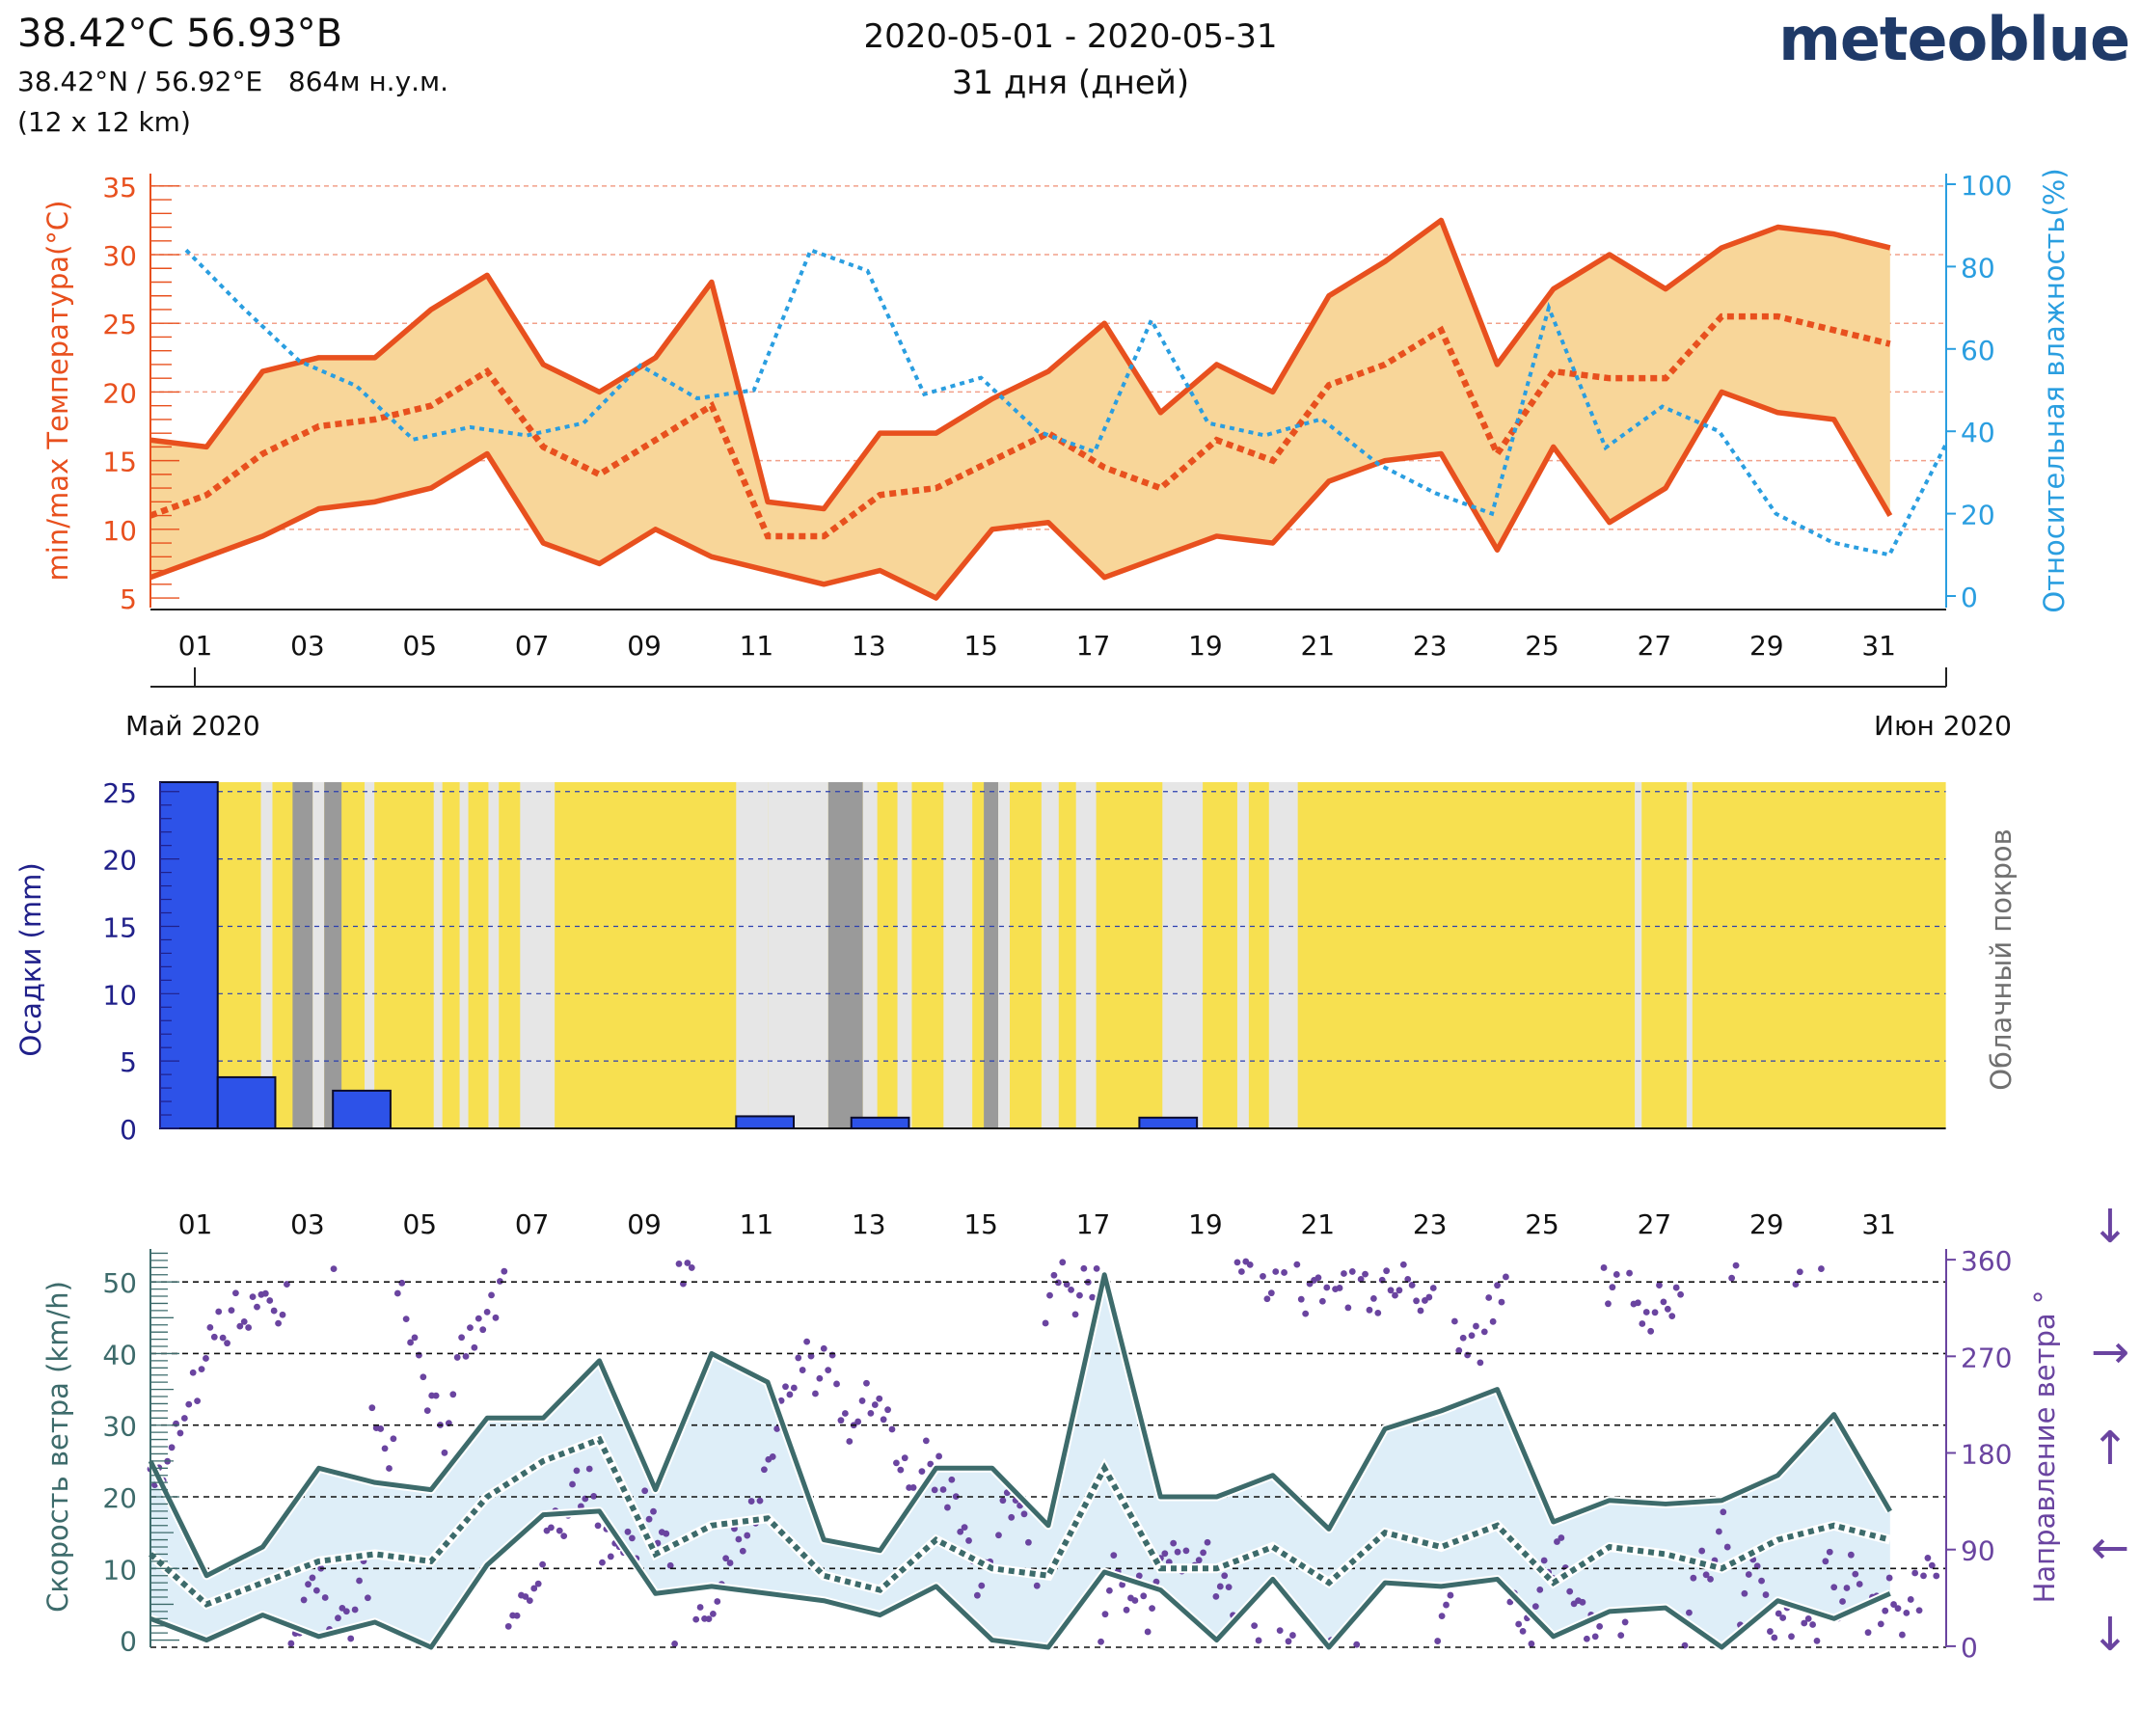 The image size is (2141, 1736). Describe the element at coordinates (2110, 1449) in the screenshot. I see `direction-arrow-icon: ↑` at that location.